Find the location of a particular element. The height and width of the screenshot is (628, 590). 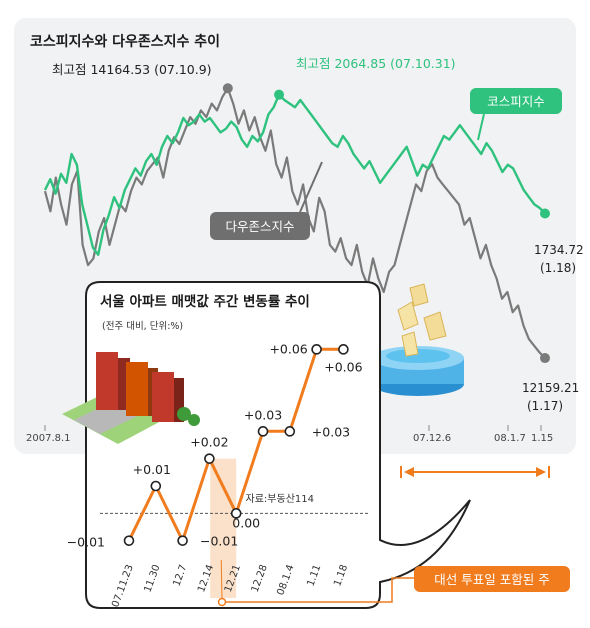

kospi-end-date: (1.18) is located at coordinates (558, 268).